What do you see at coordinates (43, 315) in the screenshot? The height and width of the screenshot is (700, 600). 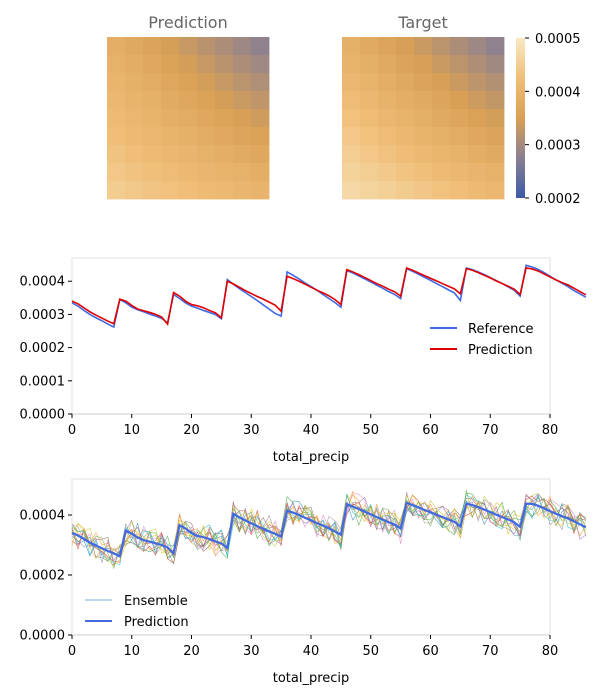 I see `y-tick-label: 0.0003` at bounding box center [43, 315].